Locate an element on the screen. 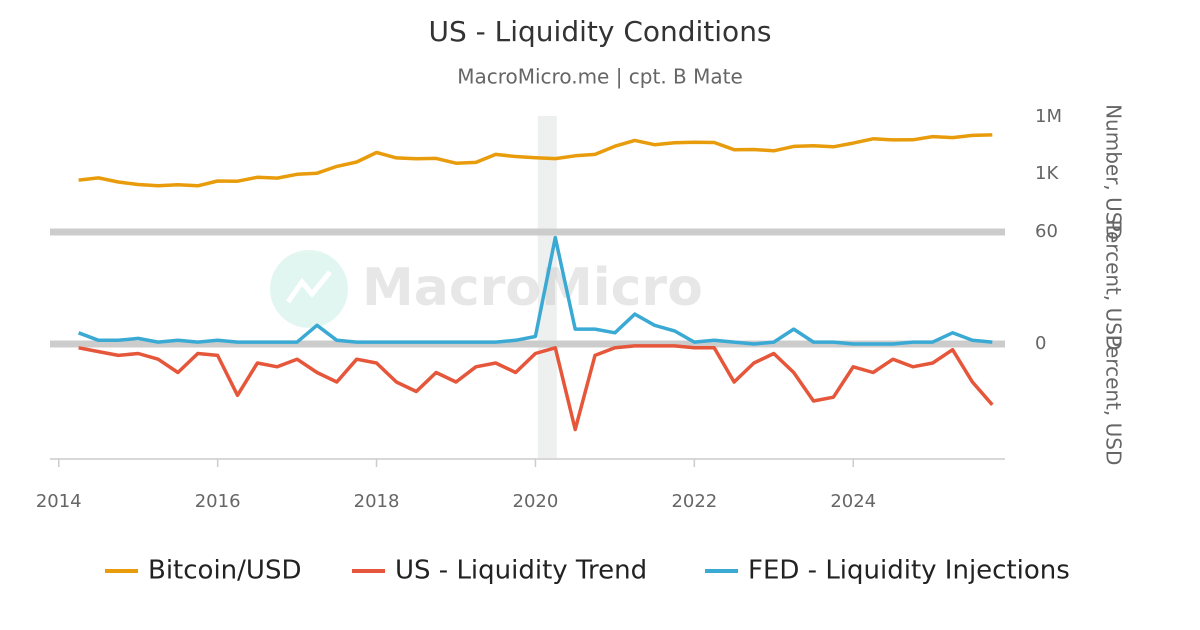 This screenshot has height=630, width=1200. watermark: MacroMicro is located at coordinates (486, 289).